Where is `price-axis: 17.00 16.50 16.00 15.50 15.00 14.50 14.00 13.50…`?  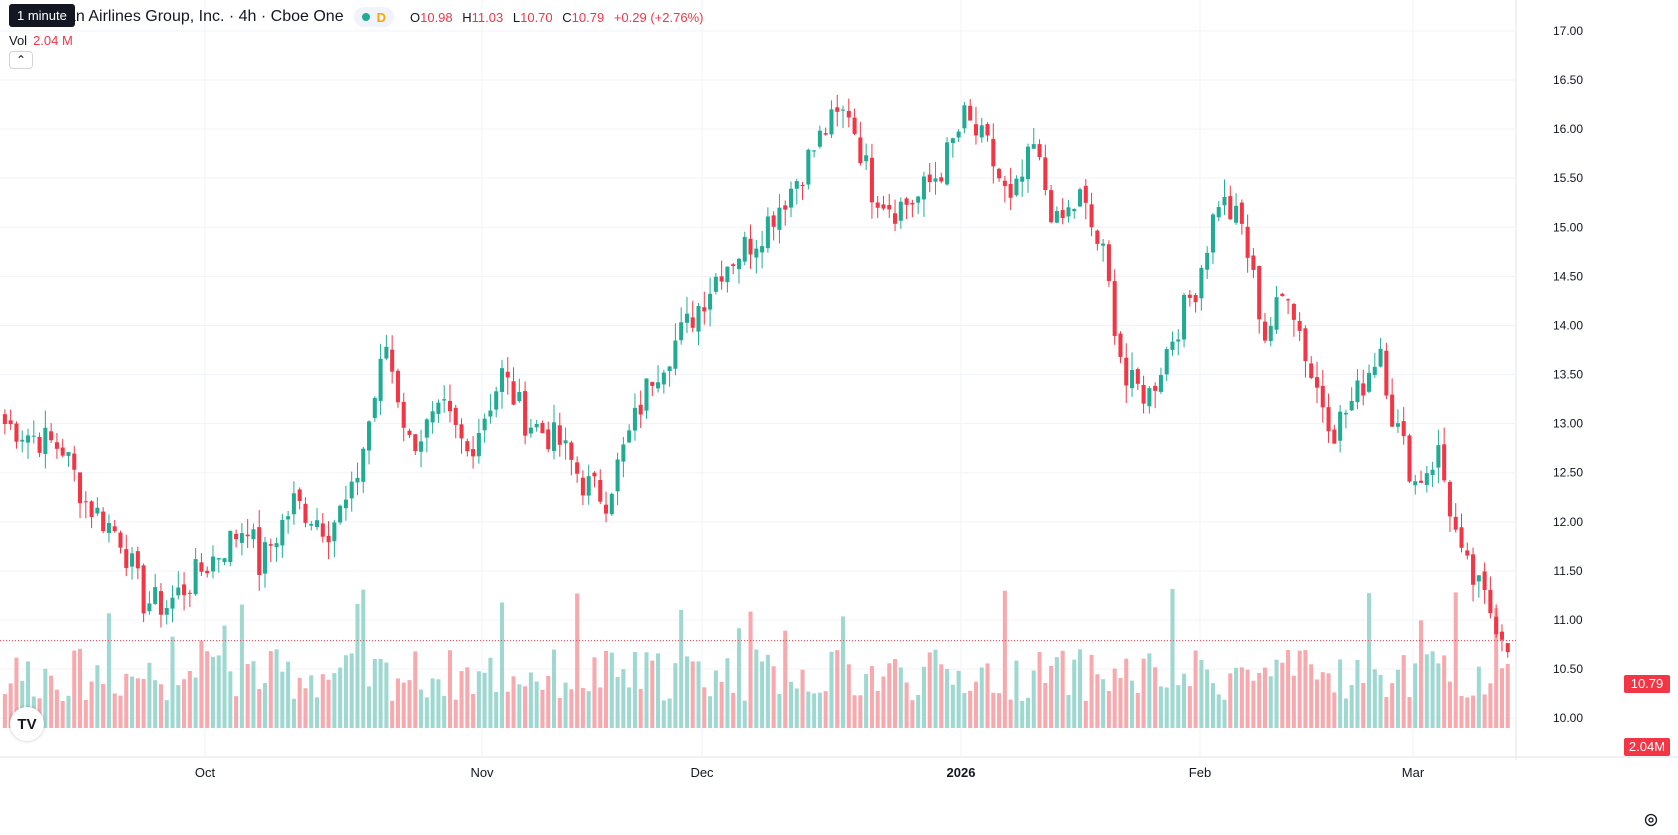
price-axis: 17.00 16.50 16.00 15.50 15.00 14.50 14.00 13.50… is located at coordinates (1568, 374).